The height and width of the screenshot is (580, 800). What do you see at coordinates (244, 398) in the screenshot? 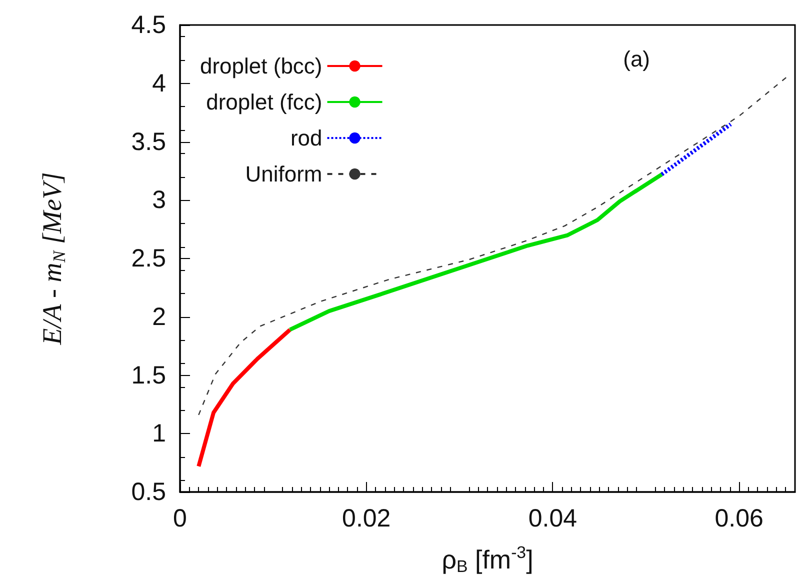
I see `line-series` at bounding box center [244, 398].